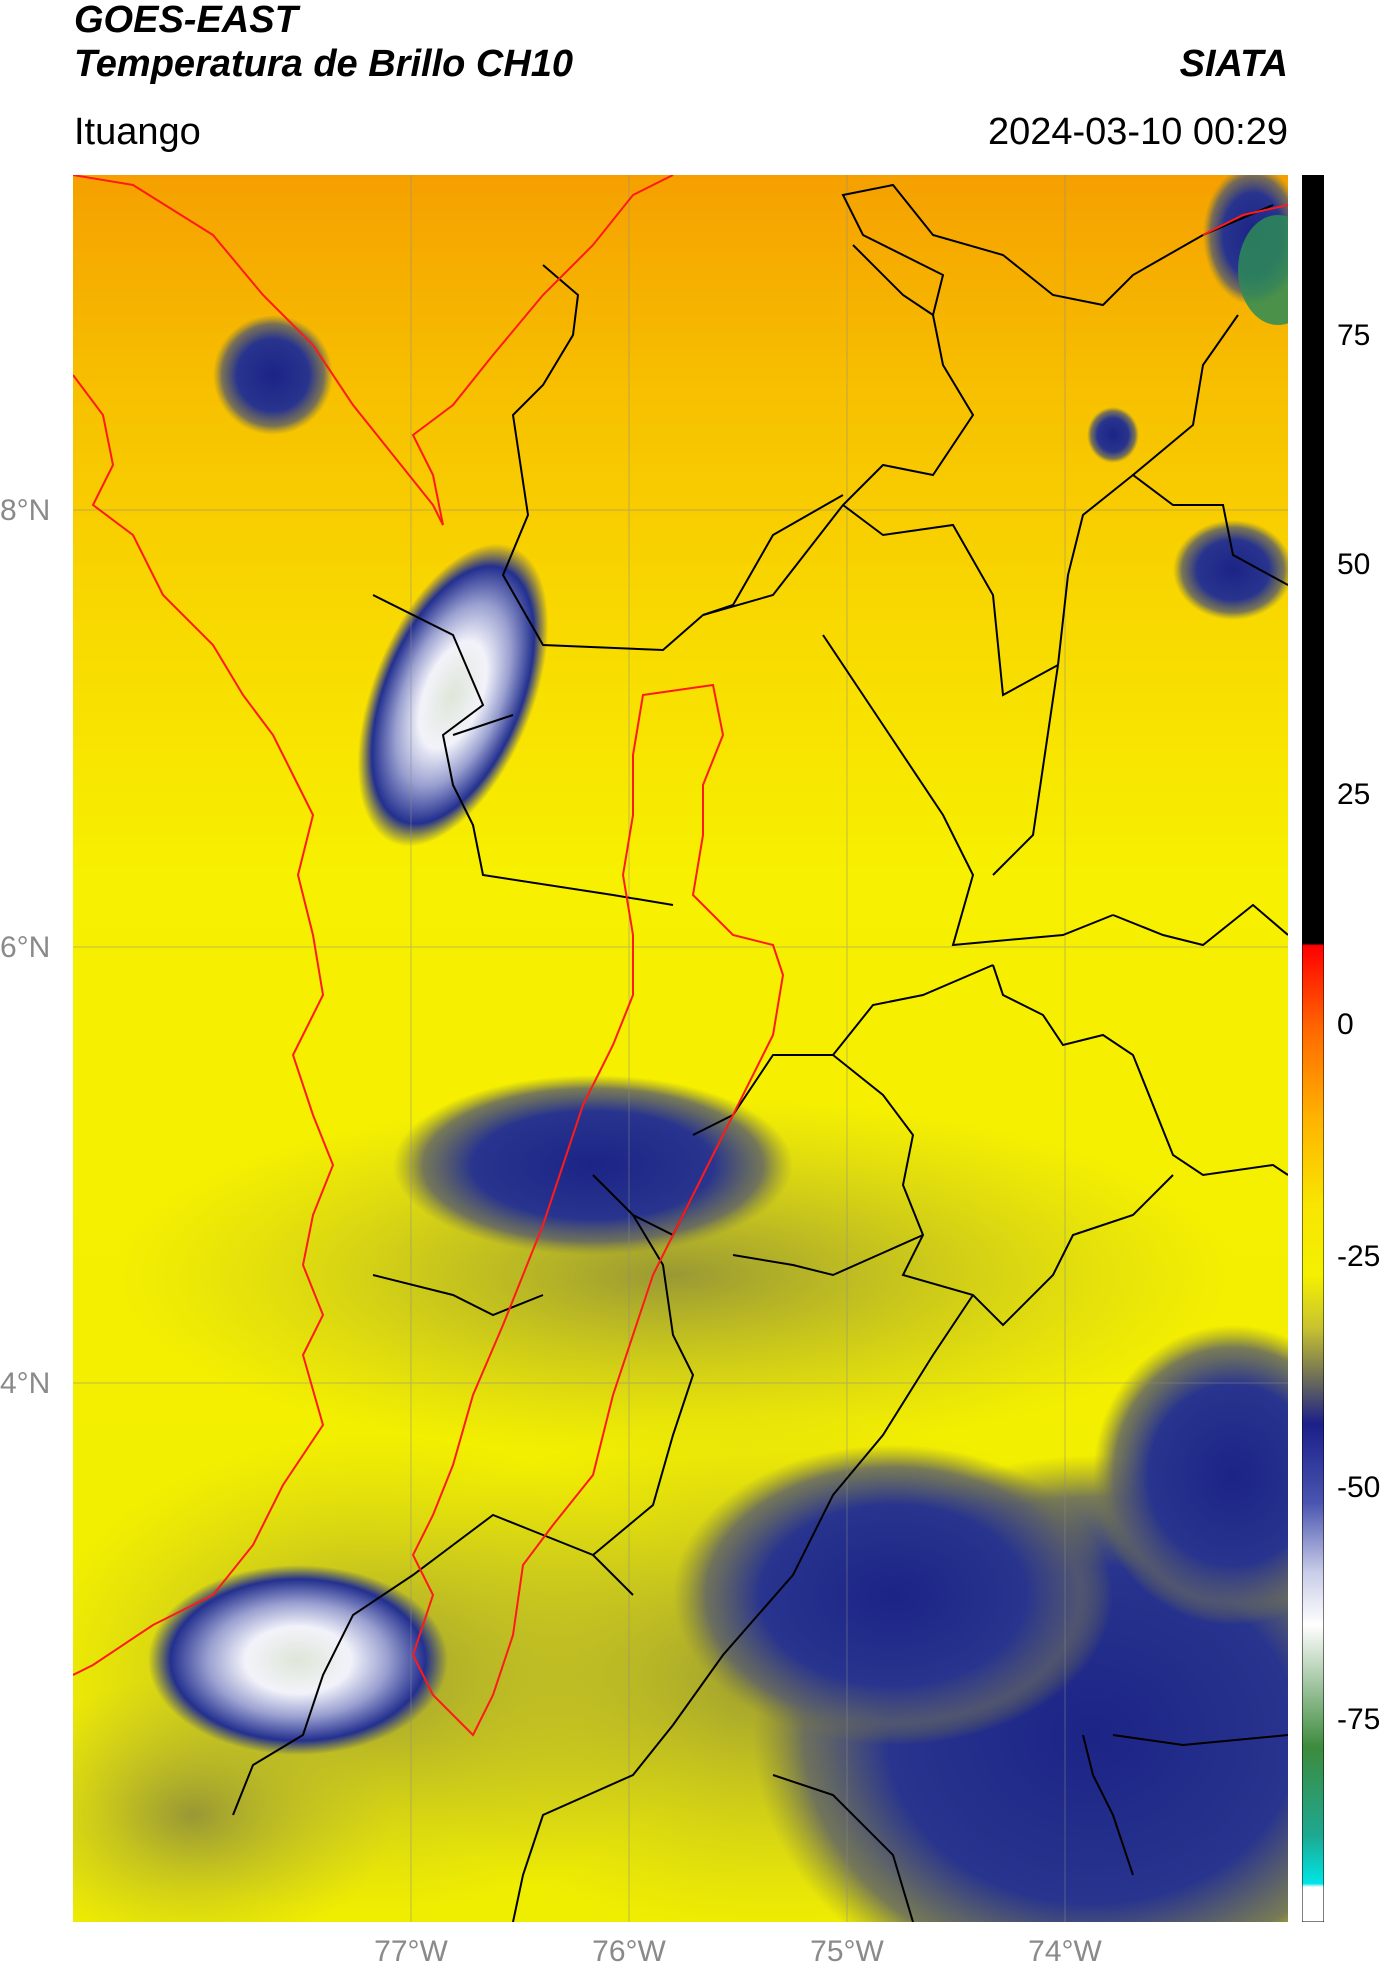 The image size is (1384, 1981). What do you see at coordinates (186, 20) in the screenshot?
I see `title-satellite: GOES-EAST` at bounding box center [186, 20].